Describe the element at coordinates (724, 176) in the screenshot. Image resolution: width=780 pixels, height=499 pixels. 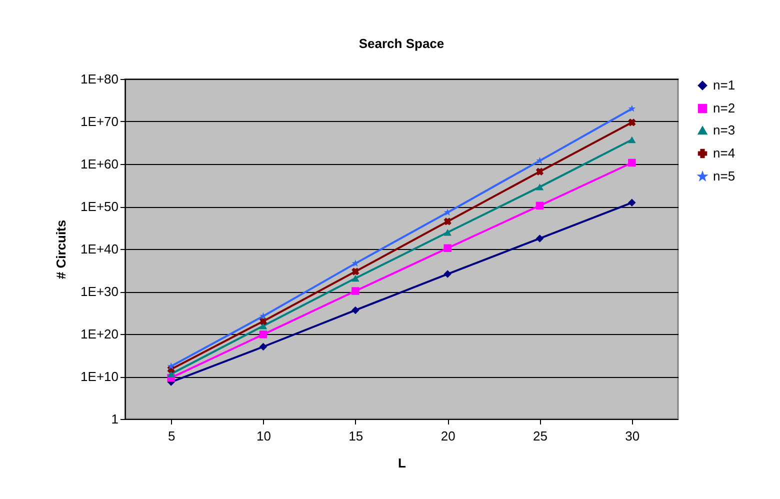
I see `legend-label: n=5` at that location.